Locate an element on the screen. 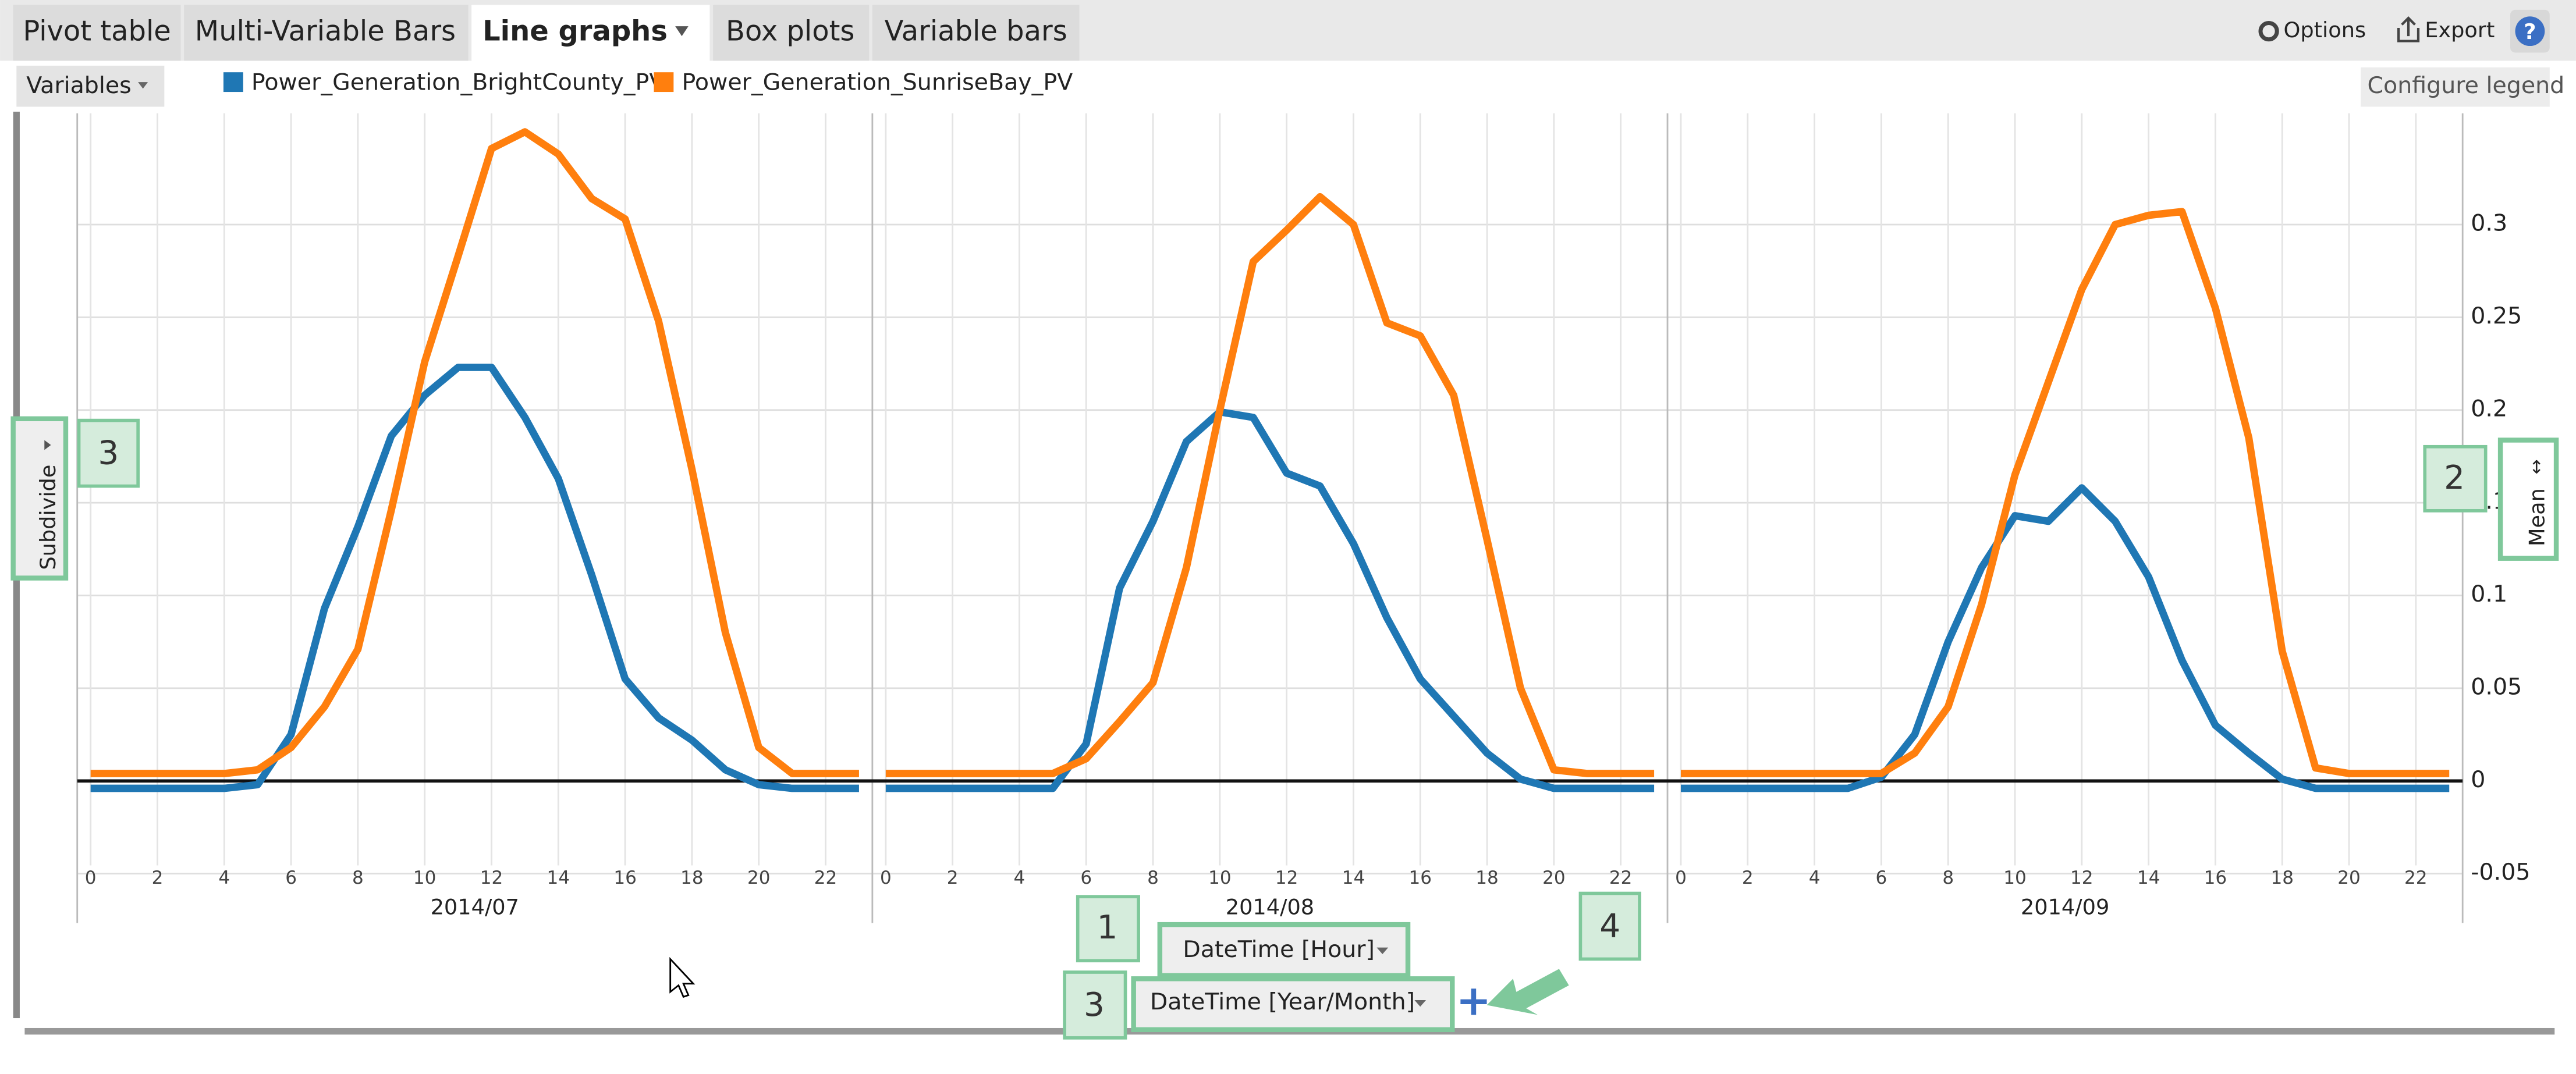 Image resolution: width=2576 pixels, height=1074 pixels. gear-icon is located at coordinates (2268, 31).